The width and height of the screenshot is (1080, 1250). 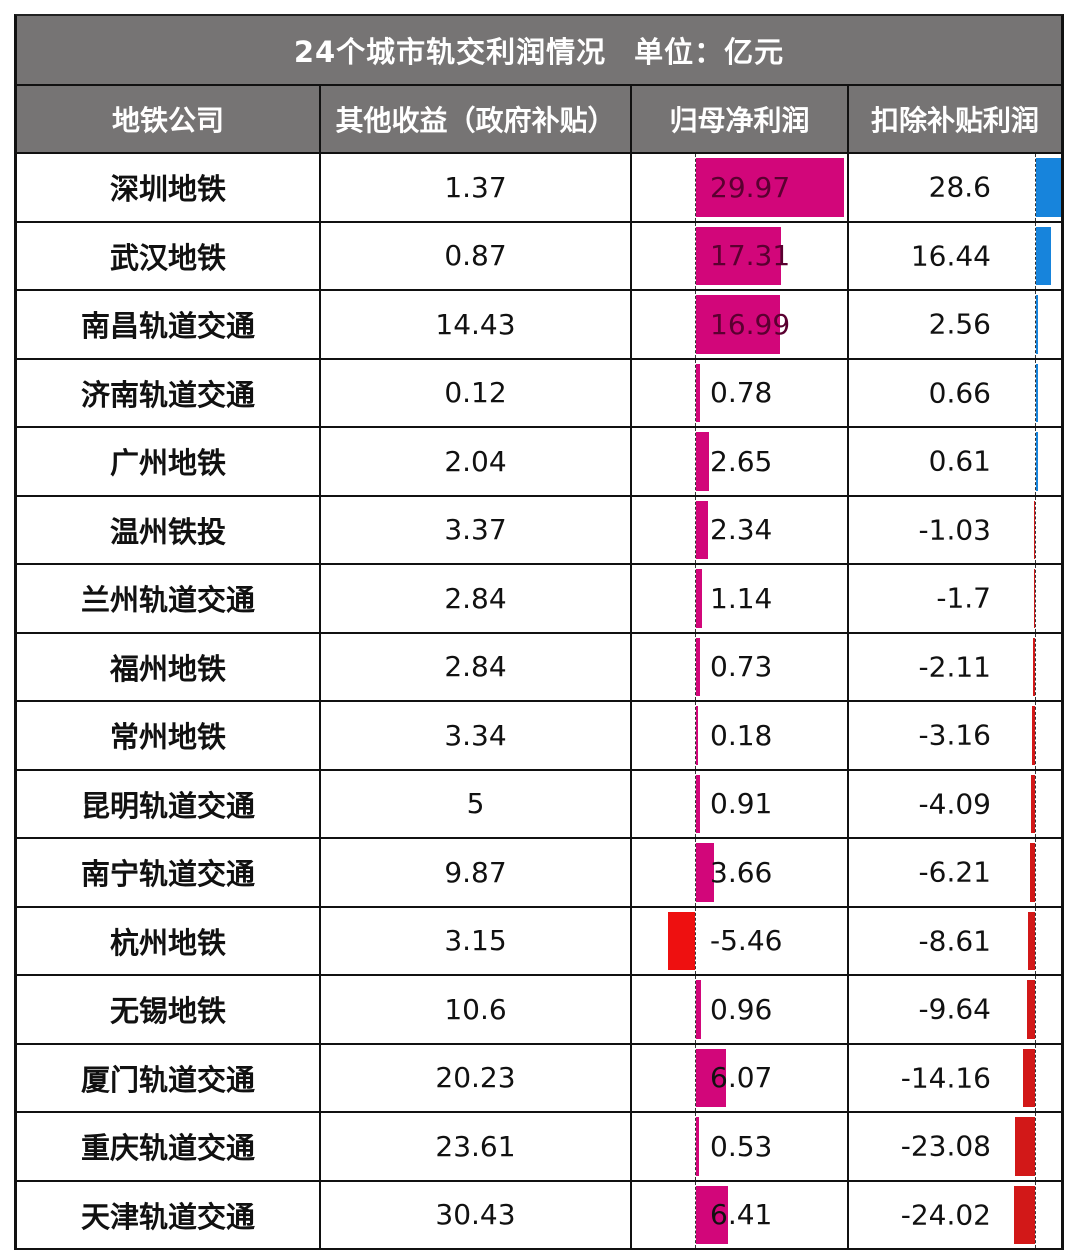 I want to click on net-profit-value: 6.41, so click(x=702, y=1214).